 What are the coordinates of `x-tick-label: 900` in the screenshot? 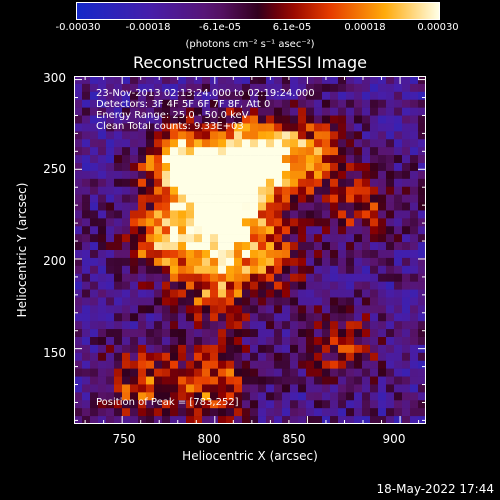 It's located at (394, 439).